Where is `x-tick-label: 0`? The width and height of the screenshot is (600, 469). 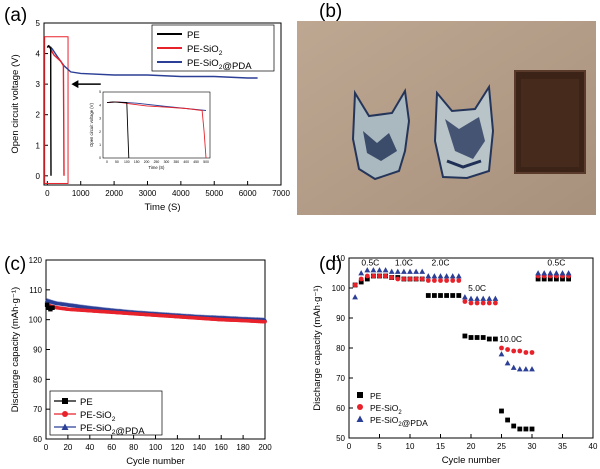
x-tick-label: 0 is located at coordinates (47, 193).